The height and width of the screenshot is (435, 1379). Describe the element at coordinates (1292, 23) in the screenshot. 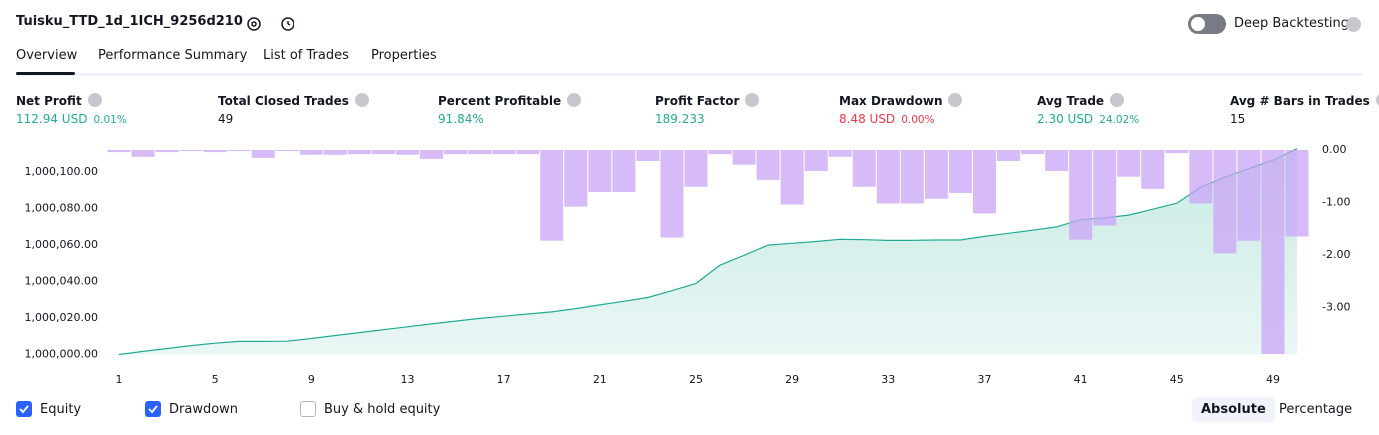

I see `deep-label: Deep Backtesting` at that location.